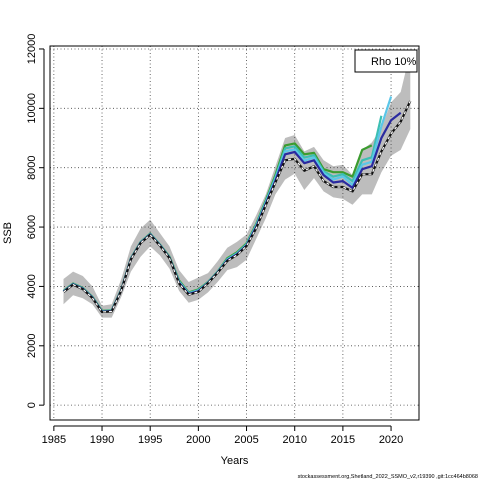 This screenshot has width=480, height=480. Describe the element at coordinates (102, 440) in the screenshot. I see `x-tick-label: 1990` at that location.